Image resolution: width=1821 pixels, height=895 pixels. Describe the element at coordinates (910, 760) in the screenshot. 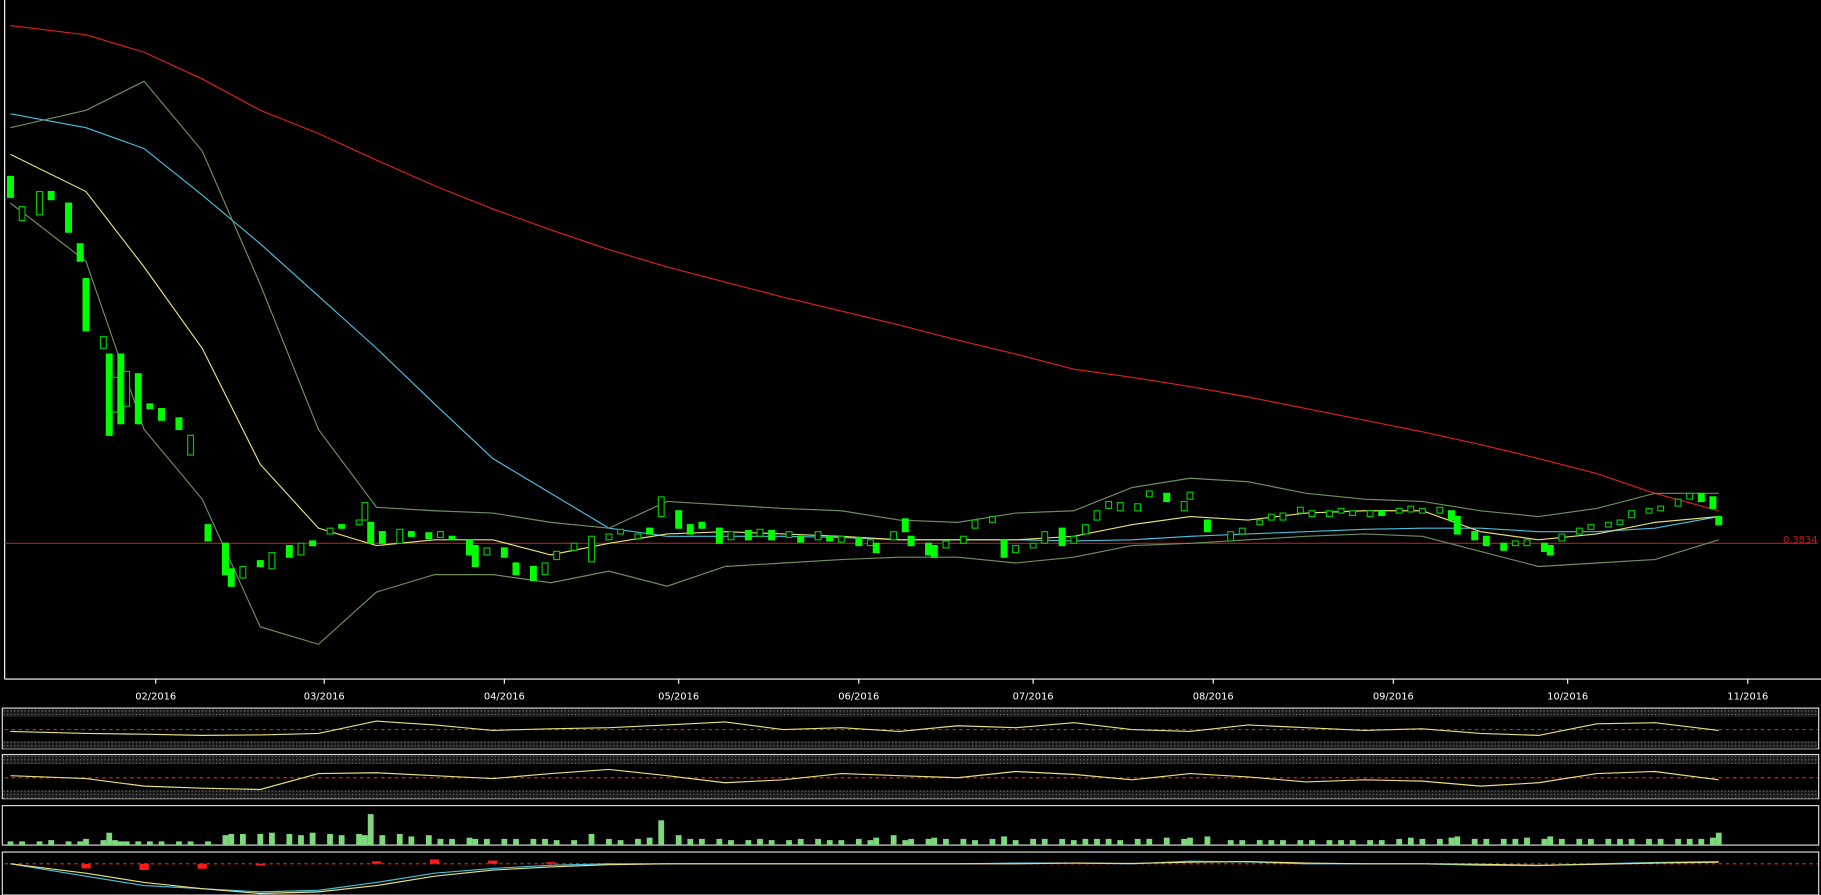

I see `panel-shade` at that location.